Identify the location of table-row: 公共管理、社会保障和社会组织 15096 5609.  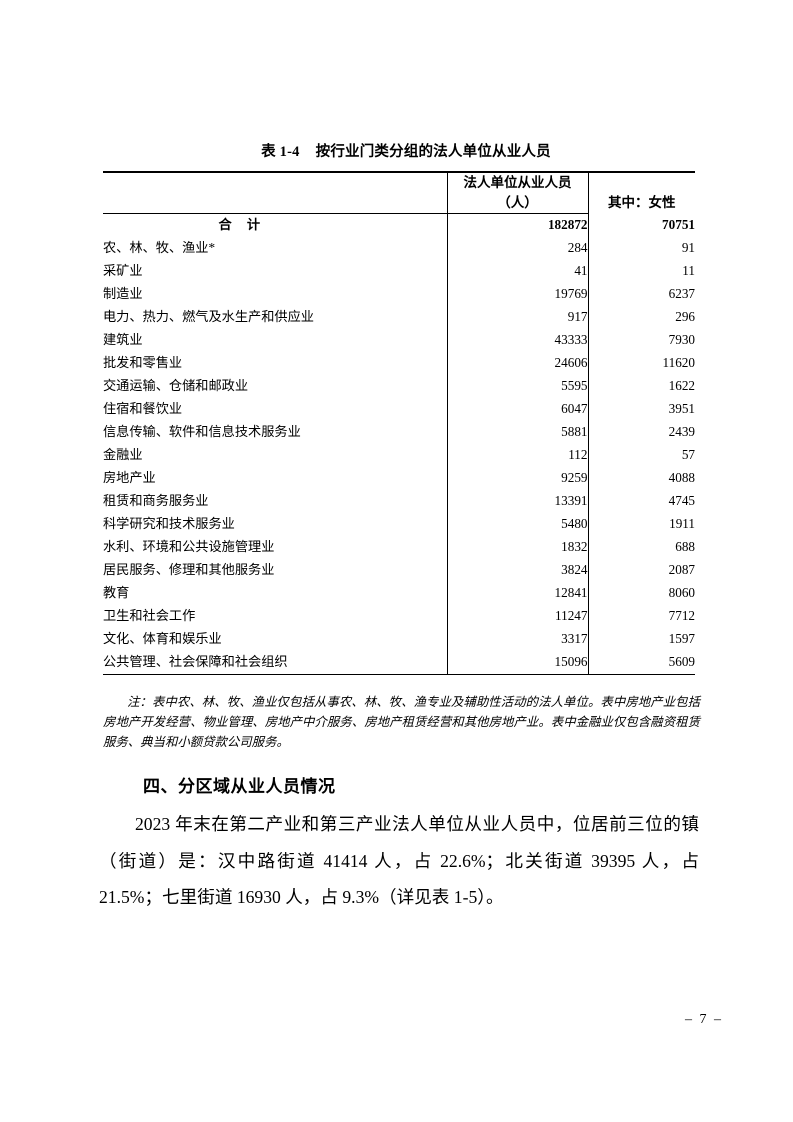
(399, 662).